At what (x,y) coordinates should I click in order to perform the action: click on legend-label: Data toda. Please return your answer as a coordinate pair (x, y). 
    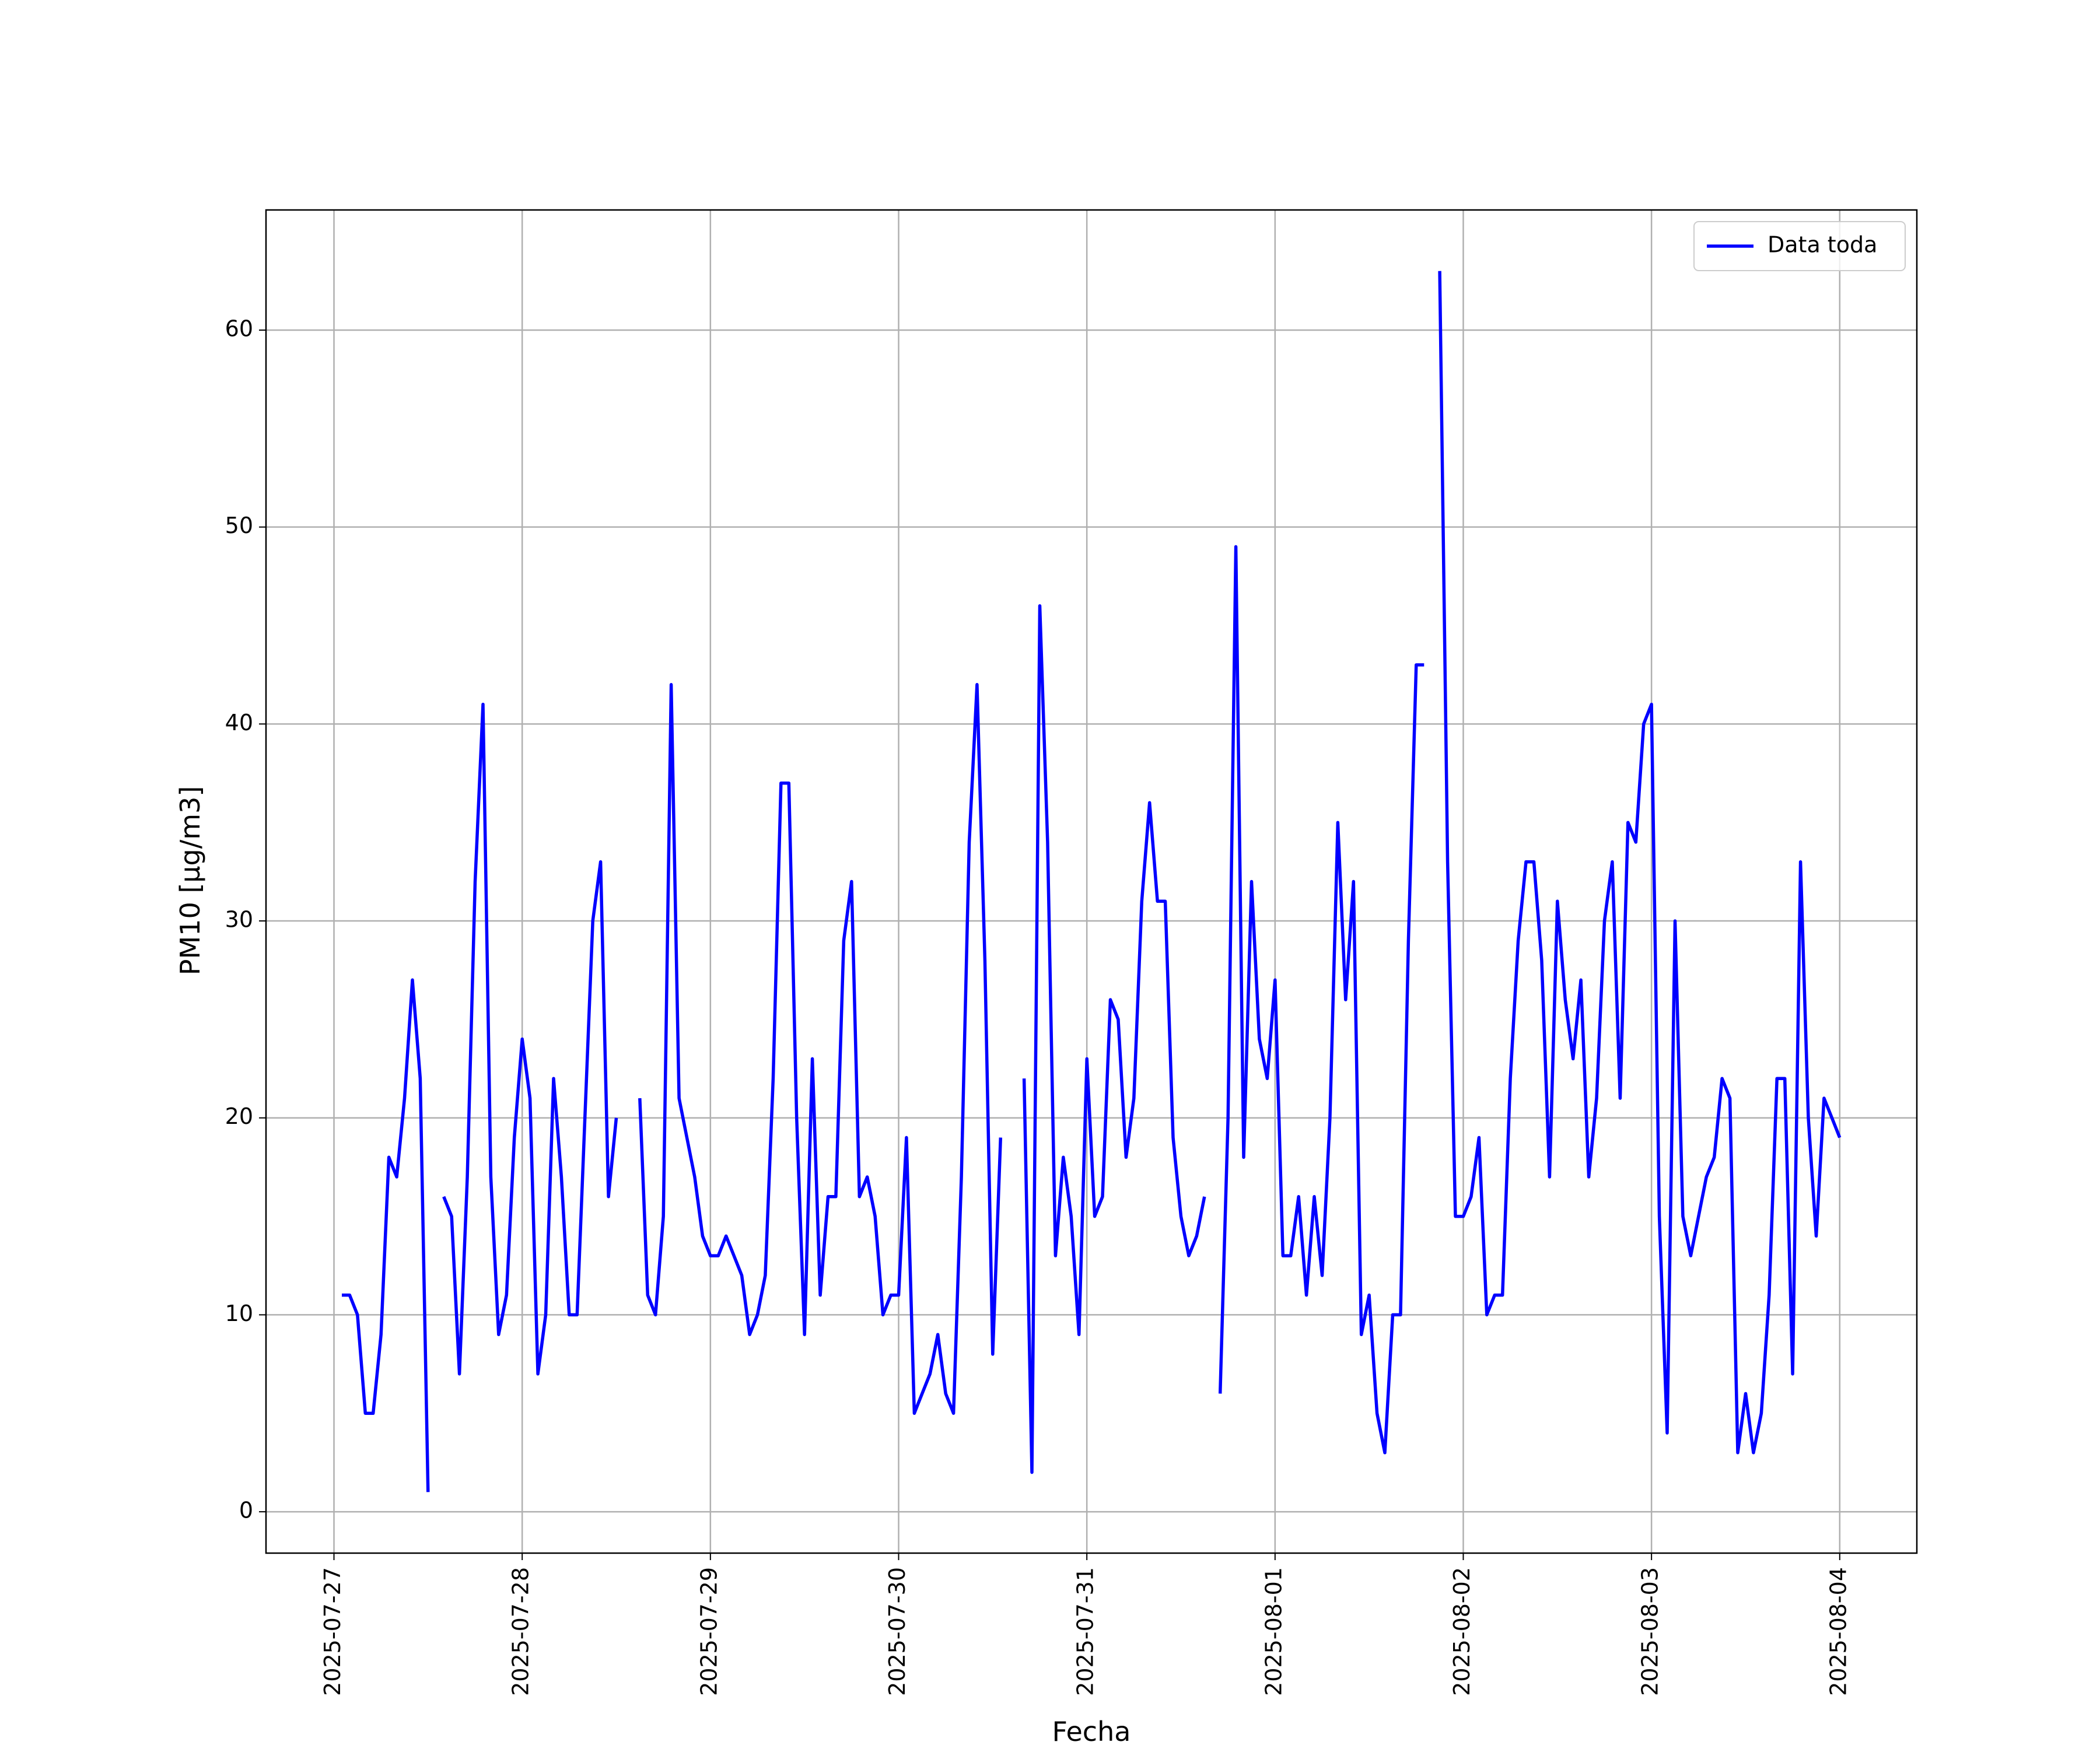
    Looking at the image, I should click on (1822, 245).